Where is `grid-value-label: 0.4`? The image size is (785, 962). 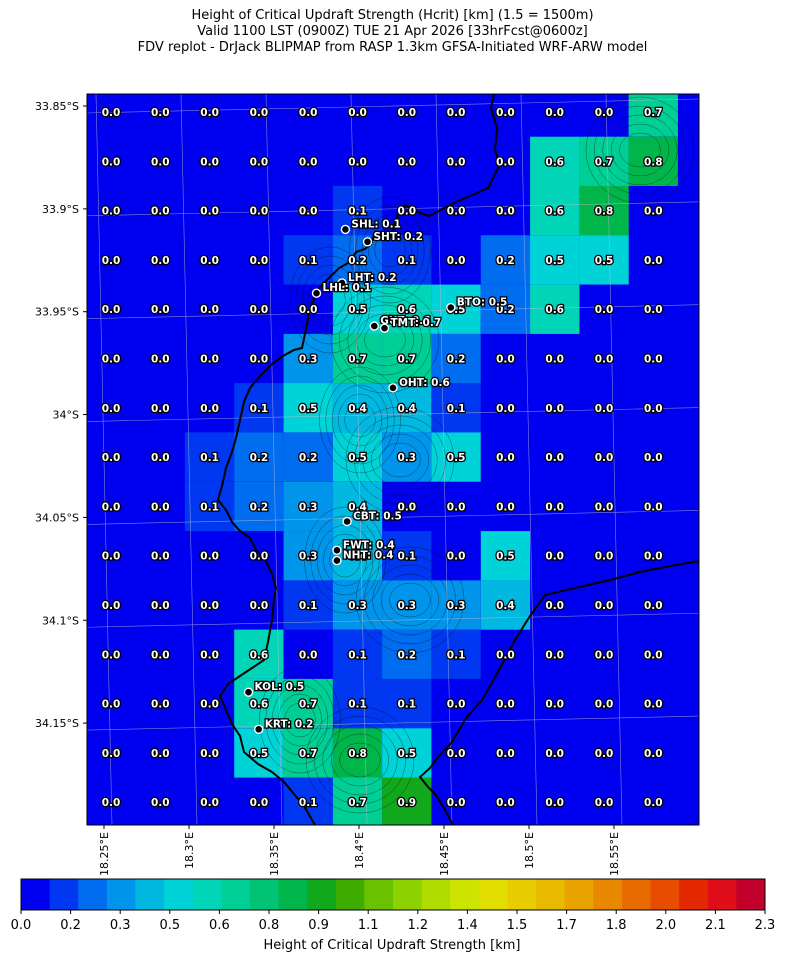
grid-value-label: 0.4 is located at coordinates (357, 507).